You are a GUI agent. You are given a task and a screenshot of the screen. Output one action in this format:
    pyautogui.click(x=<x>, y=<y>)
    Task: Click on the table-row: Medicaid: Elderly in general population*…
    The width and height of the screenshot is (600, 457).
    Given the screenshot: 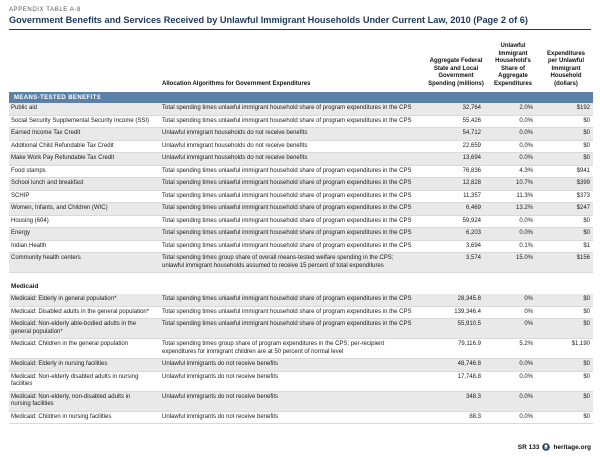 What is the action you would take?
    pyautogui.click(x=301, y=300)
    